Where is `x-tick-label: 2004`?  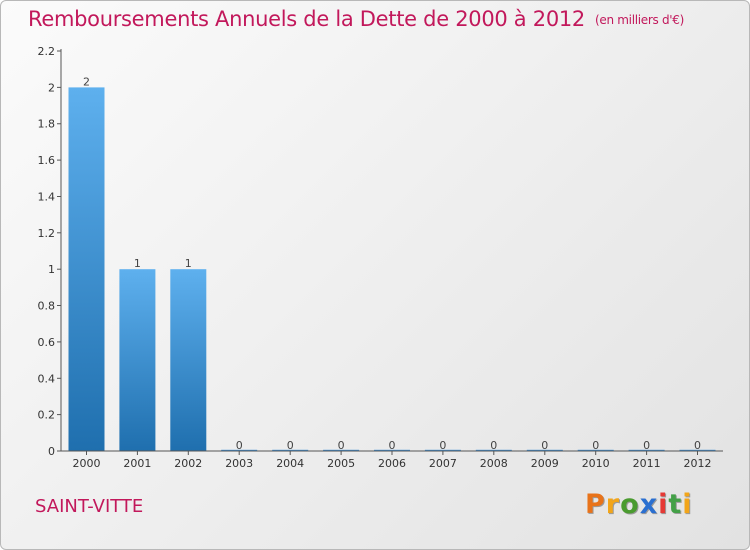
x-tick-label: 2004 is located at coordinates (290, 463).